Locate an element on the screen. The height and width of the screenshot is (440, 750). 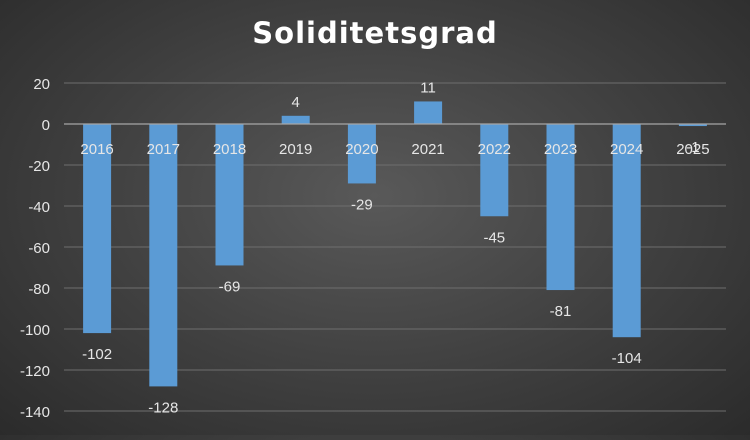
y-tick-label: -20 is located at coordinates (39, 166).